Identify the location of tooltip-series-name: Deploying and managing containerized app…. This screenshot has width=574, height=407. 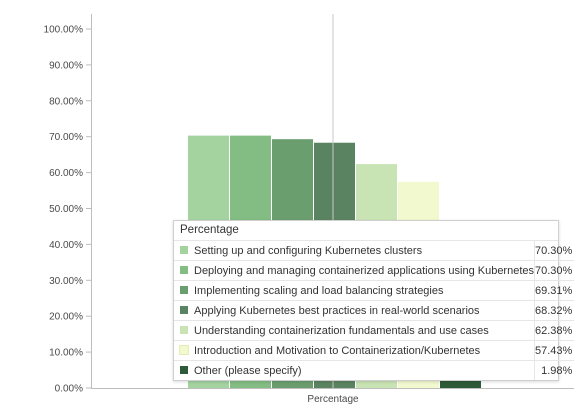
(364, 270).